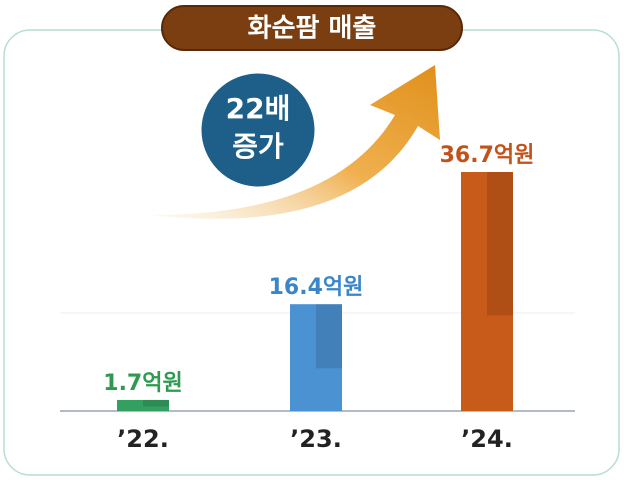 This screenshot has height=480, width=624. I want to click on x-tick-label: ’23., so click(316, 439).